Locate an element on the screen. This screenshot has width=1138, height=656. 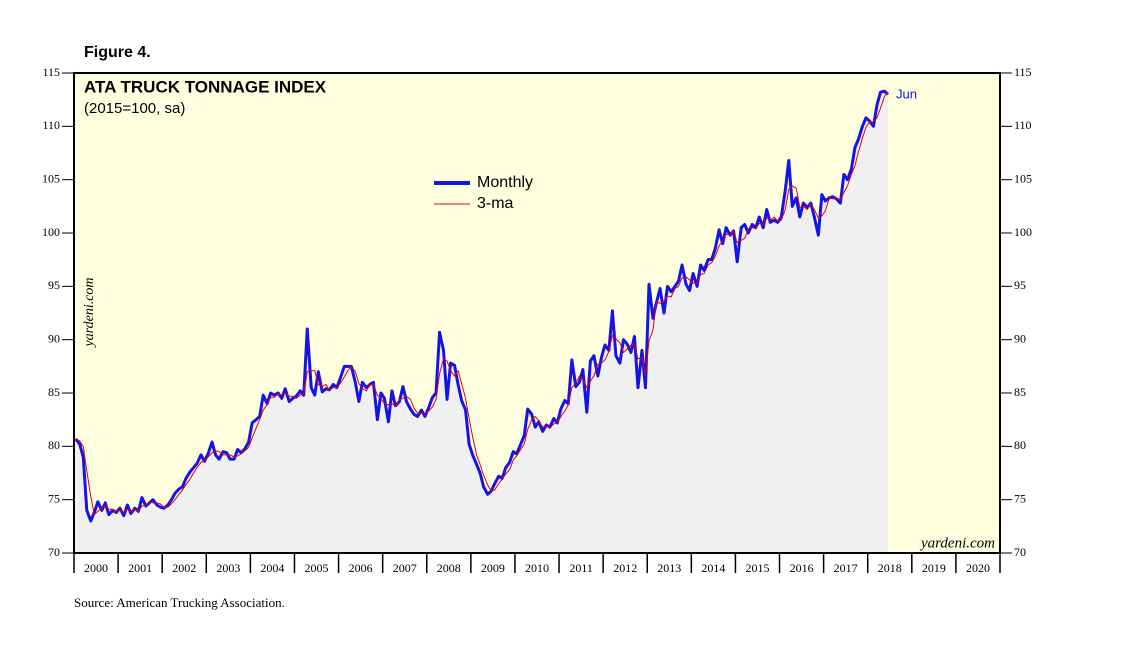
x-tick-label: 2008 is located at coordinates (449, 568).